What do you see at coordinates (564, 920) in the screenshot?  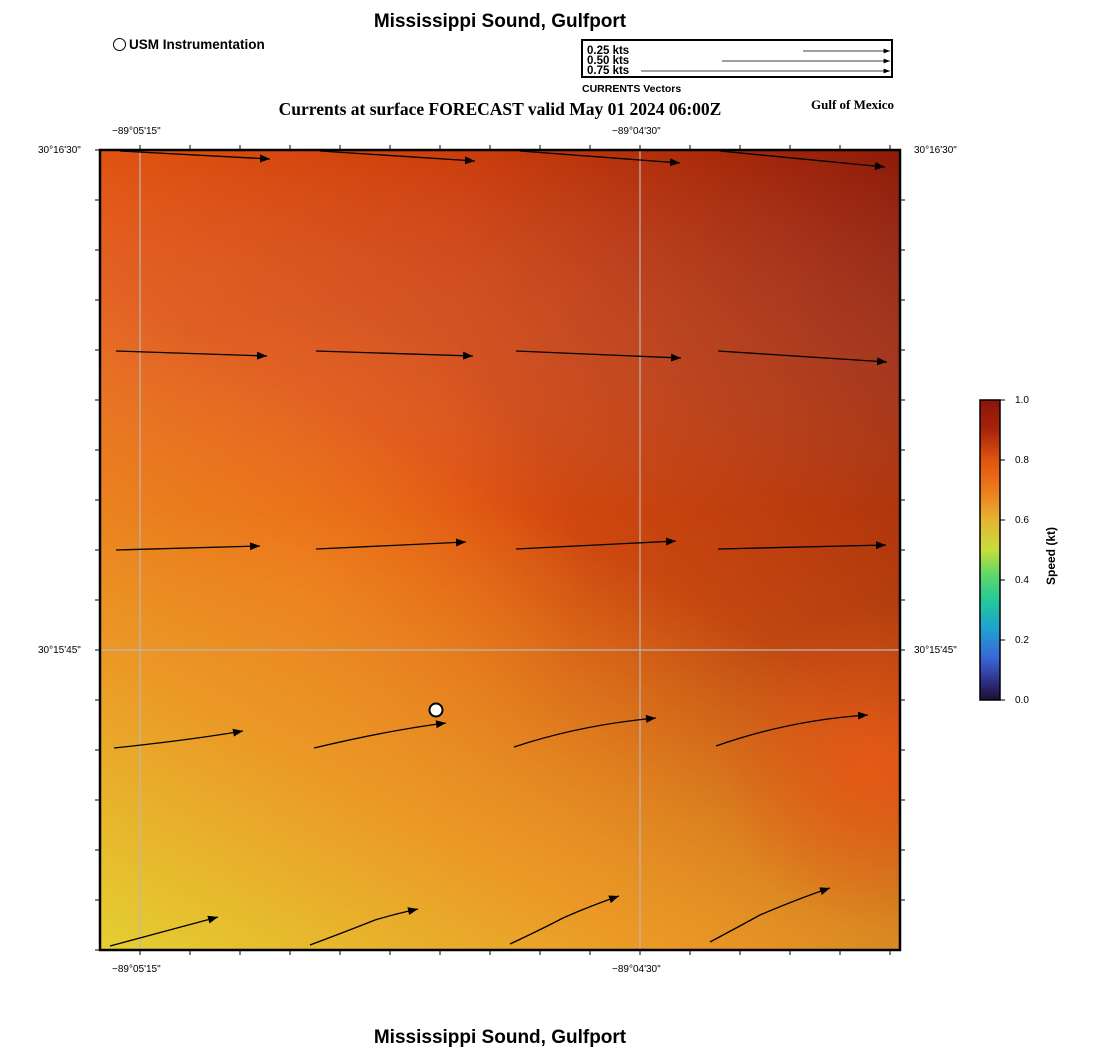 I see `vector-r5-c3` at bounding box center [564, 920].